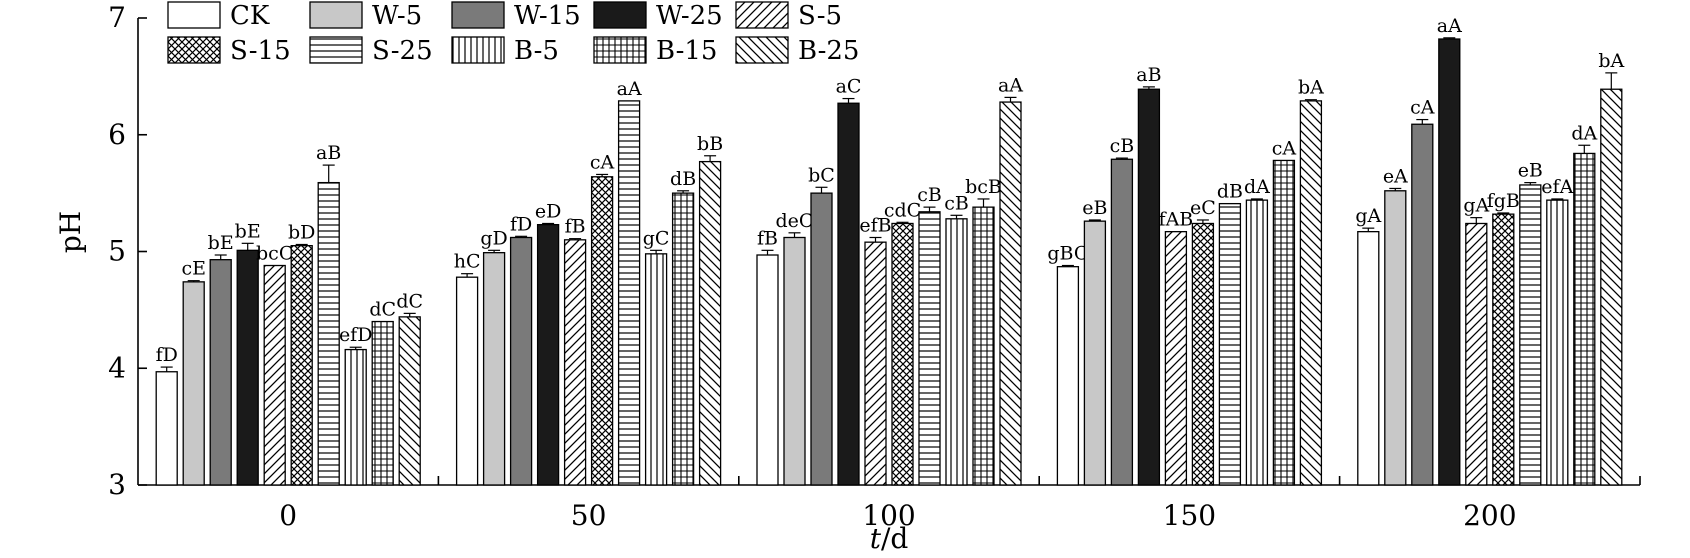 The image size is (1690, 558). I want to click on data-label: efA, so click(1557, 187).